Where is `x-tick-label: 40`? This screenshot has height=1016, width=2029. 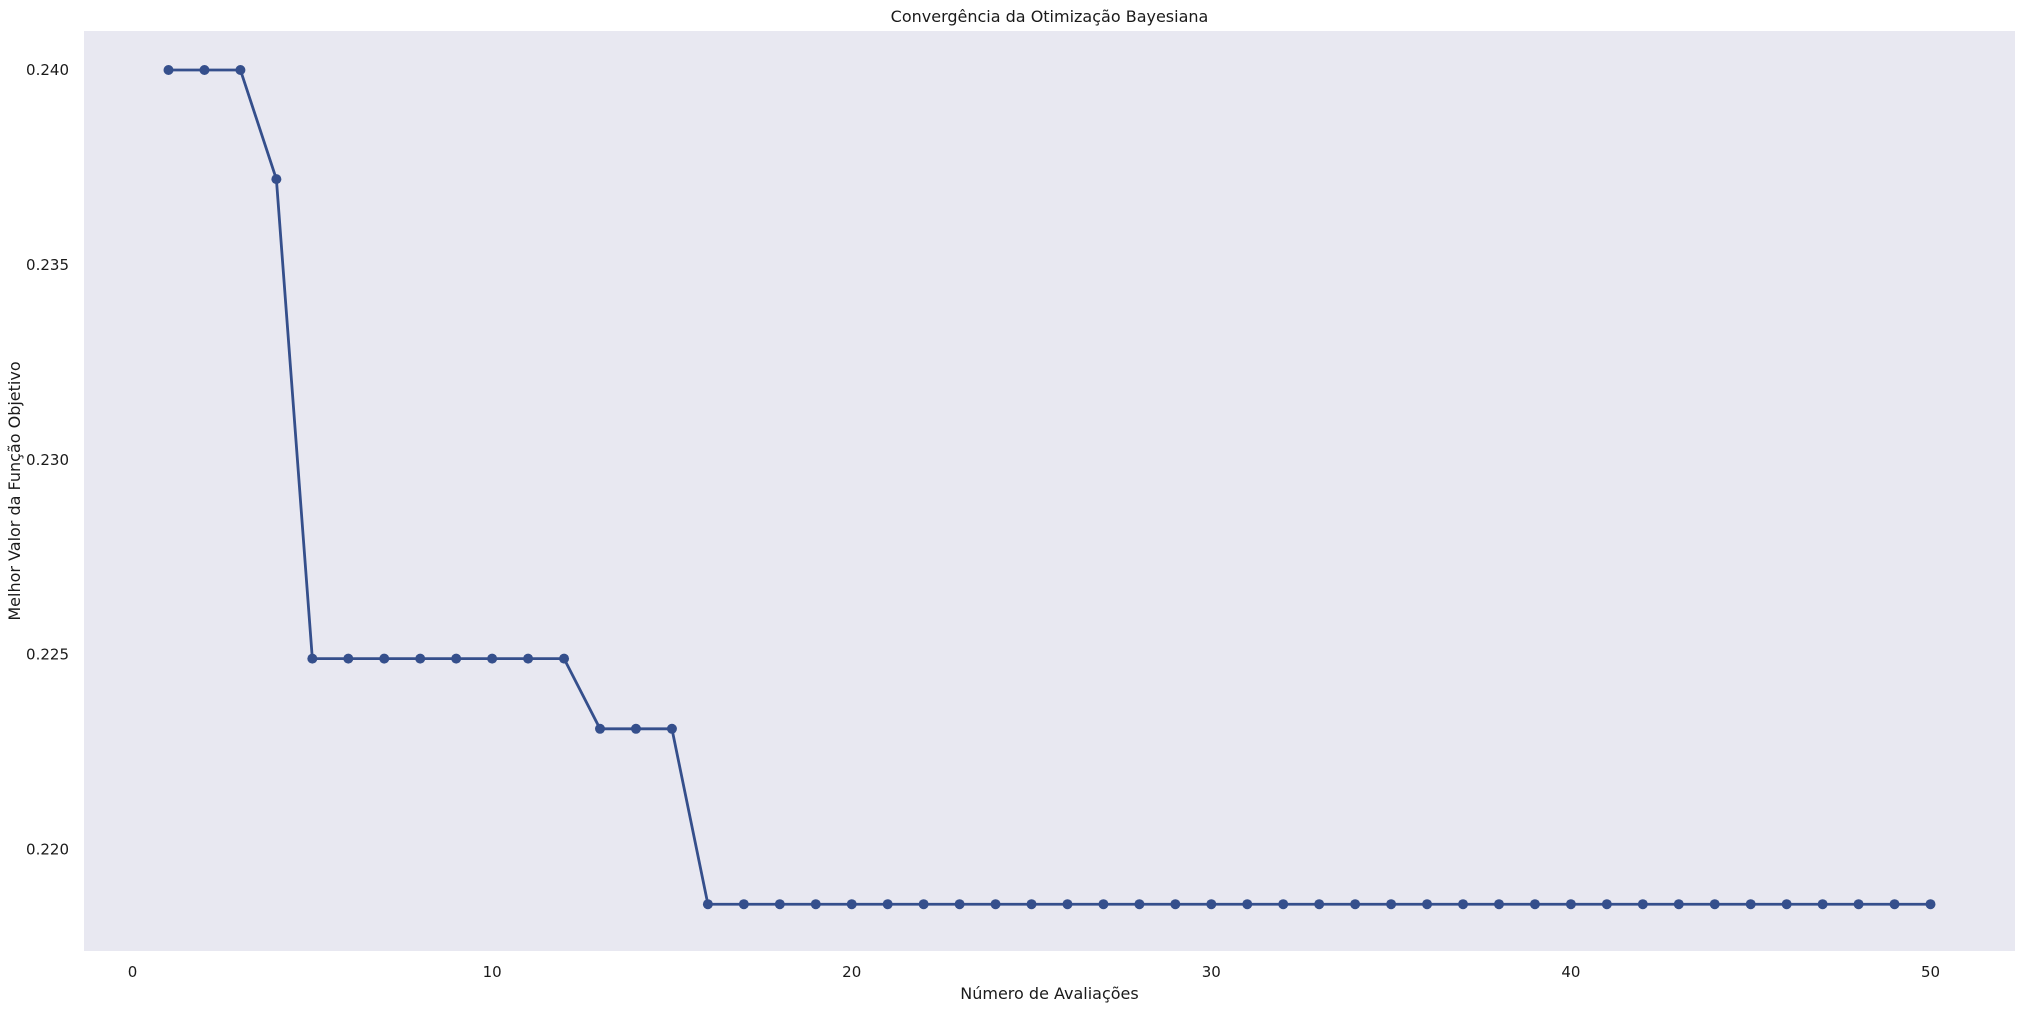
x-tick-label: 40 is located at coordinates (1570, 972).